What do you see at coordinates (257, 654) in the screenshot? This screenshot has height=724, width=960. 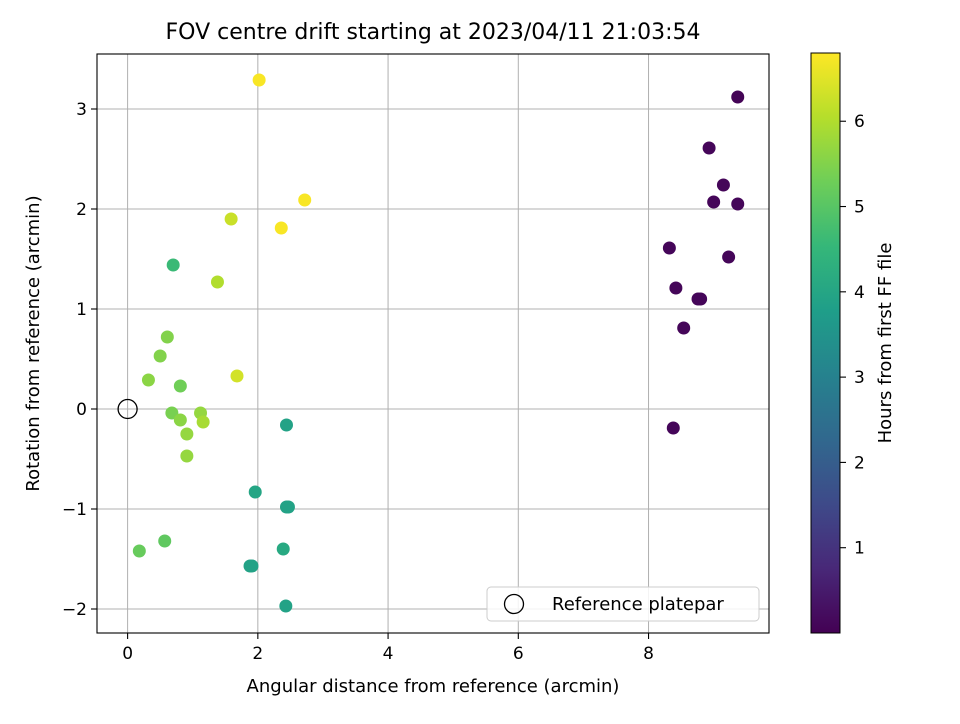 I see `x-tick-label: 2` at bounding box center [257, 654].